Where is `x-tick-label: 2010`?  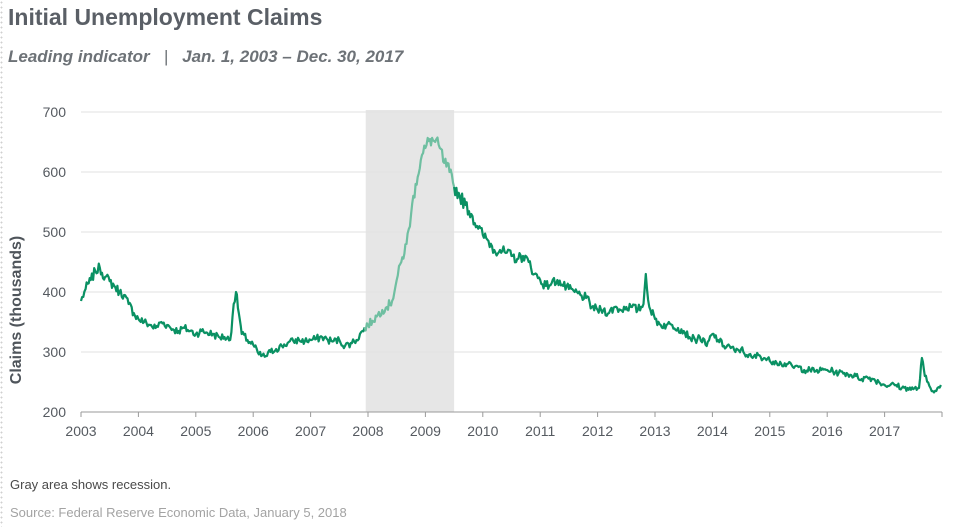 x-tick-label: 2010 is located at coordinates (482, 431).